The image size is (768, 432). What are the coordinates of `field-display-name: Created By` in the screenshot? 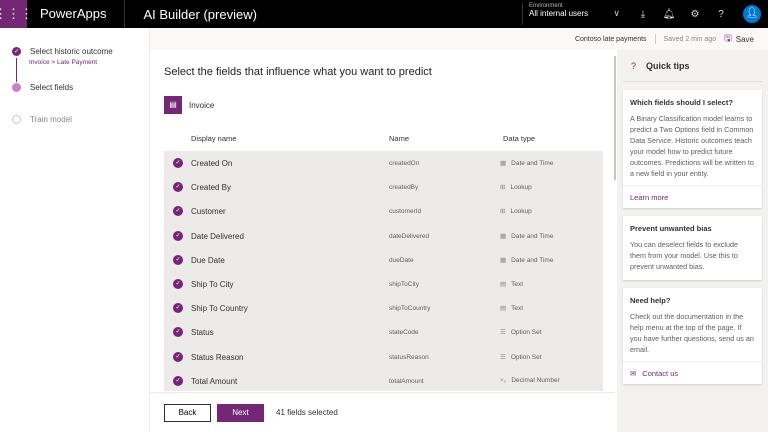 It's located at (211, 188).